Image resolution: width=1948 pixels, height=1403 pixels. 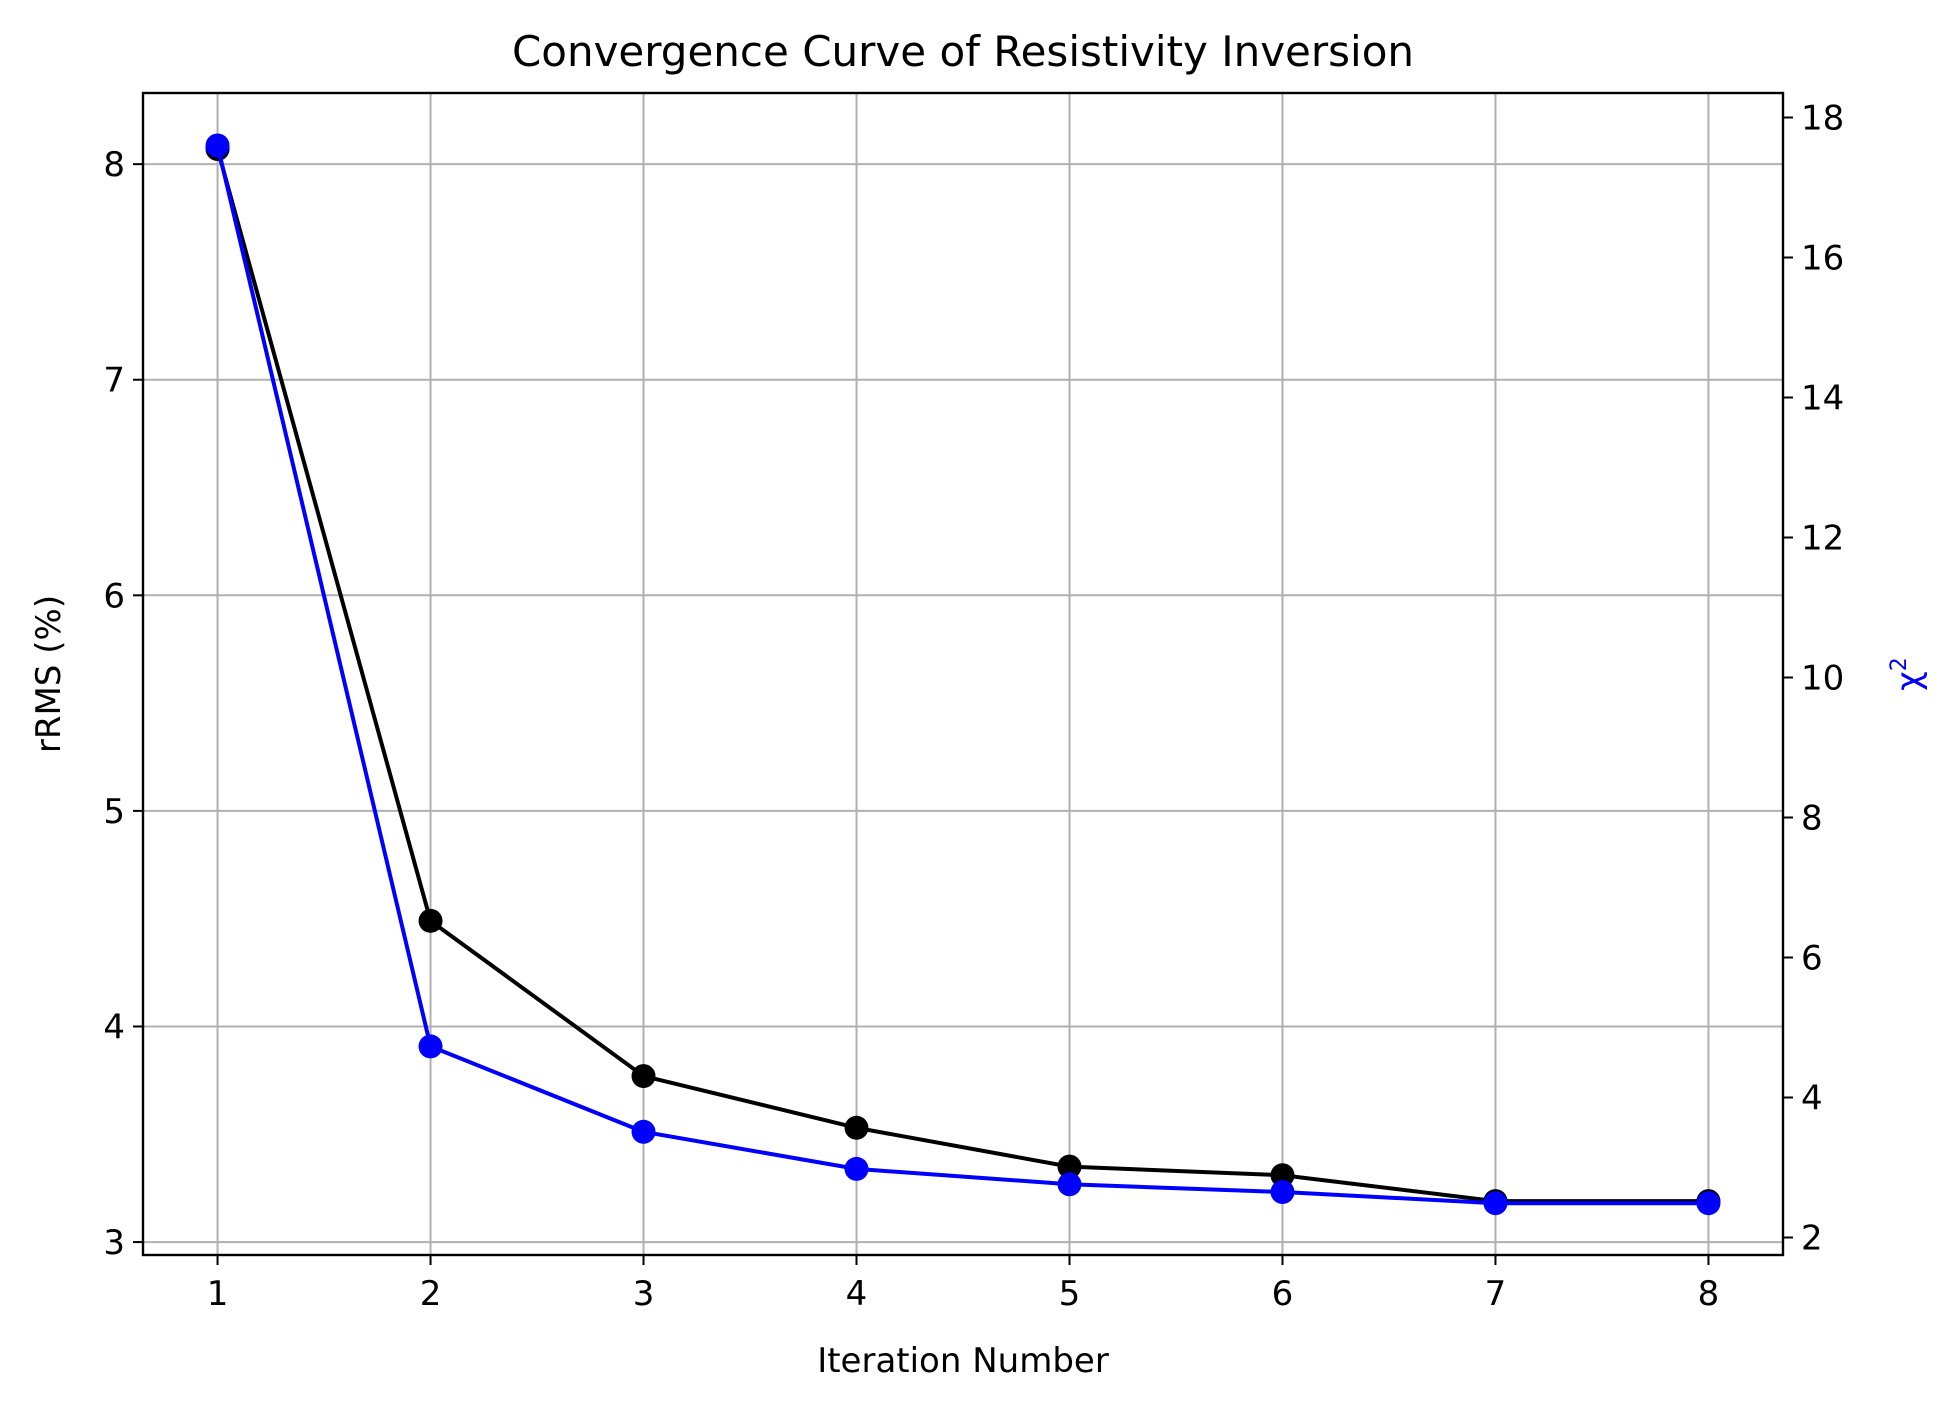 I want to click on x-axis-label: Iteration Number, so click(x=963, y=1361).